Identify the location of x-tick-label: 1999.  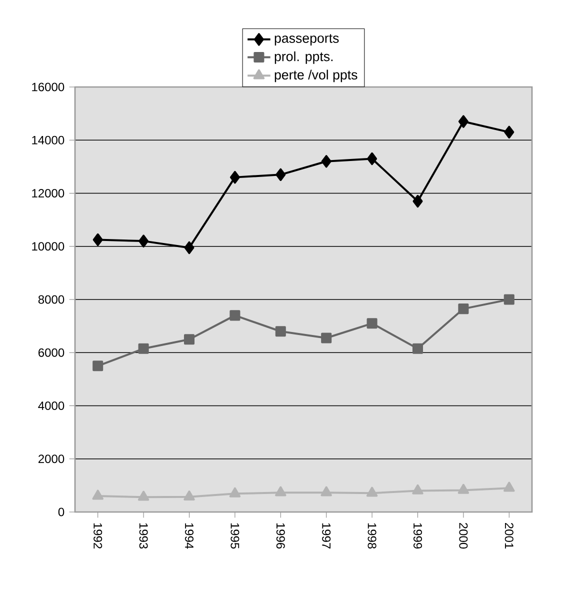
(417, 536).